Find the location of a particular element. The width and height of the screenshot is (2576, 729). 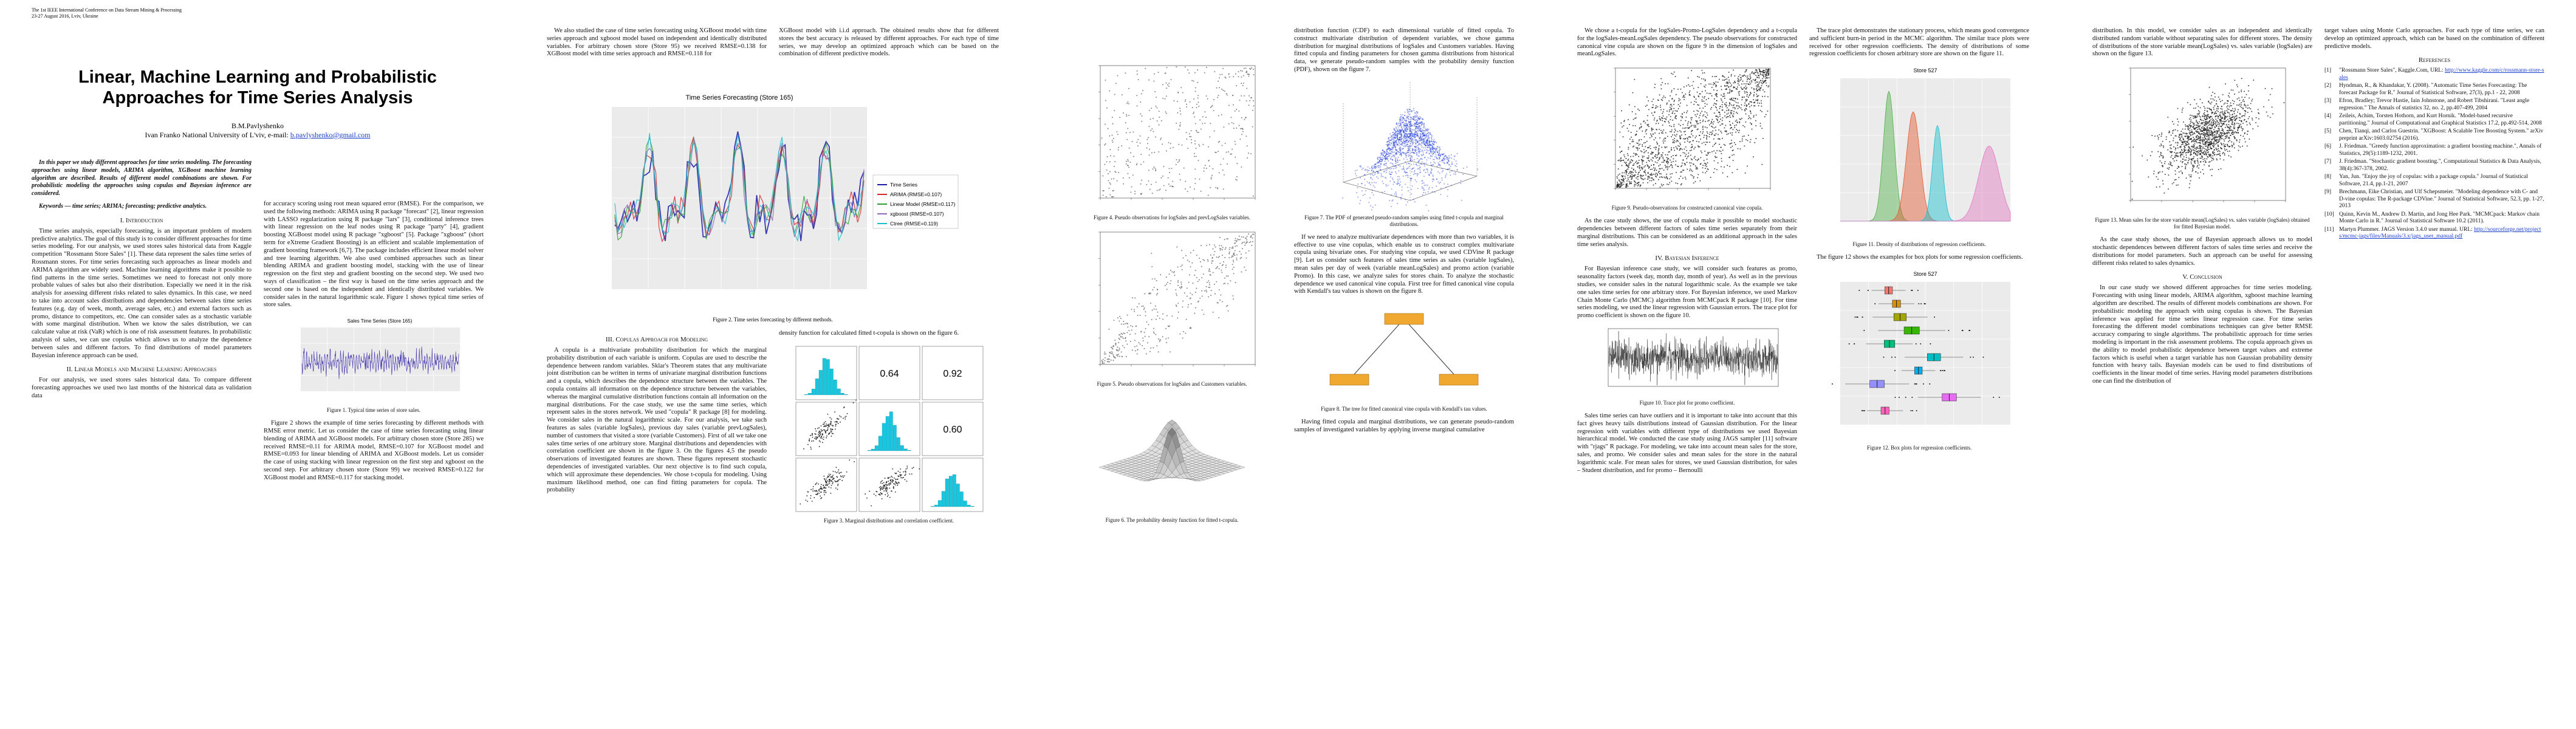

email-link: b.pavlyshenko@gmail.com is located at coordinates (330, 135).